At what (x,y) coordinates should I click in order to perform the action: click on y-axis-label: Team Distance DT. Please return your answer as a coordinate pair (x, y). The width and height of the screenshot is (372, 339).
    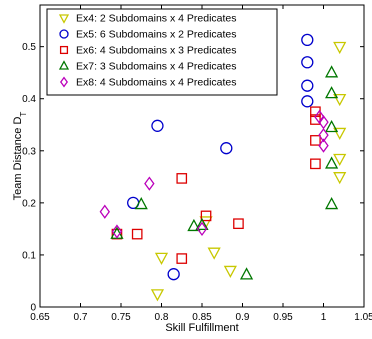
    Looking at the image, I should click on (20, 156).